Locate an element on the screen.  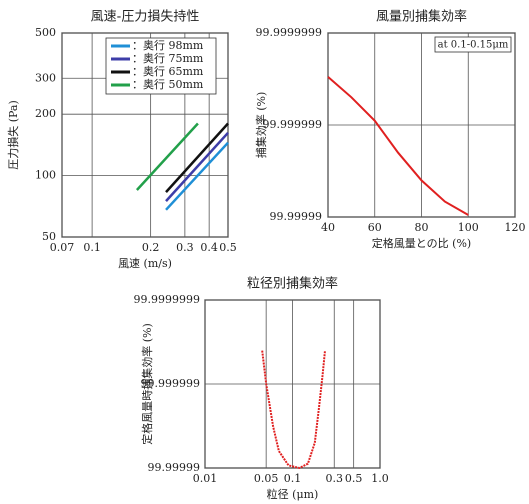
x-tick-label: 0.07 is located at coordinates (62, 247).